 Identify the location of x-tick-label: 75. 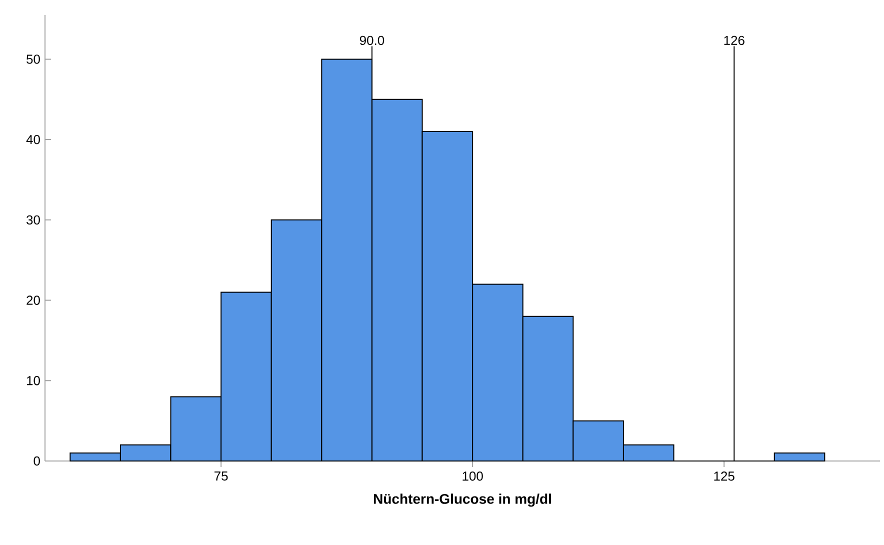
(221, 476).